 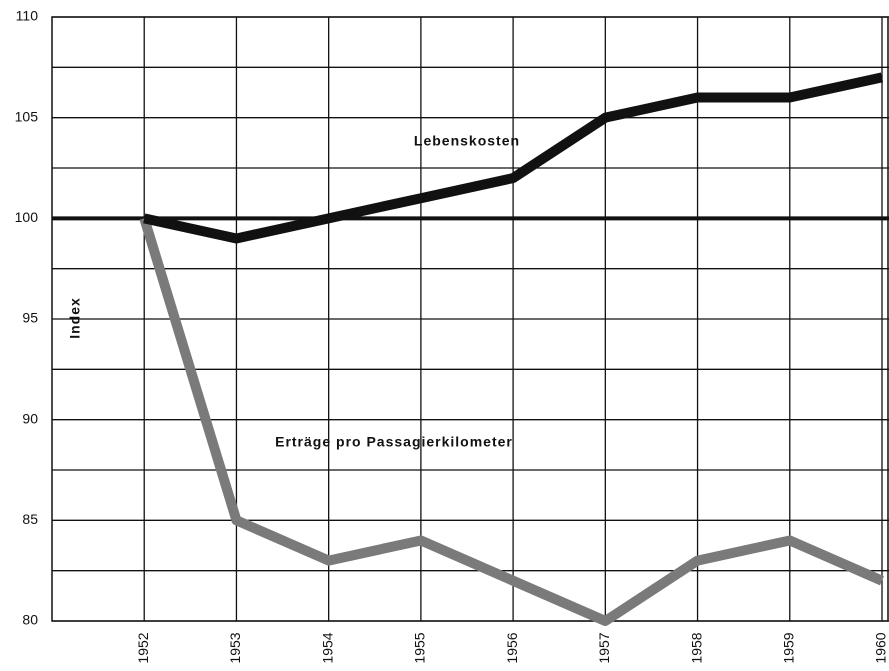 I want to click on x-tick-label: 1952, so click(x=143, y=647).